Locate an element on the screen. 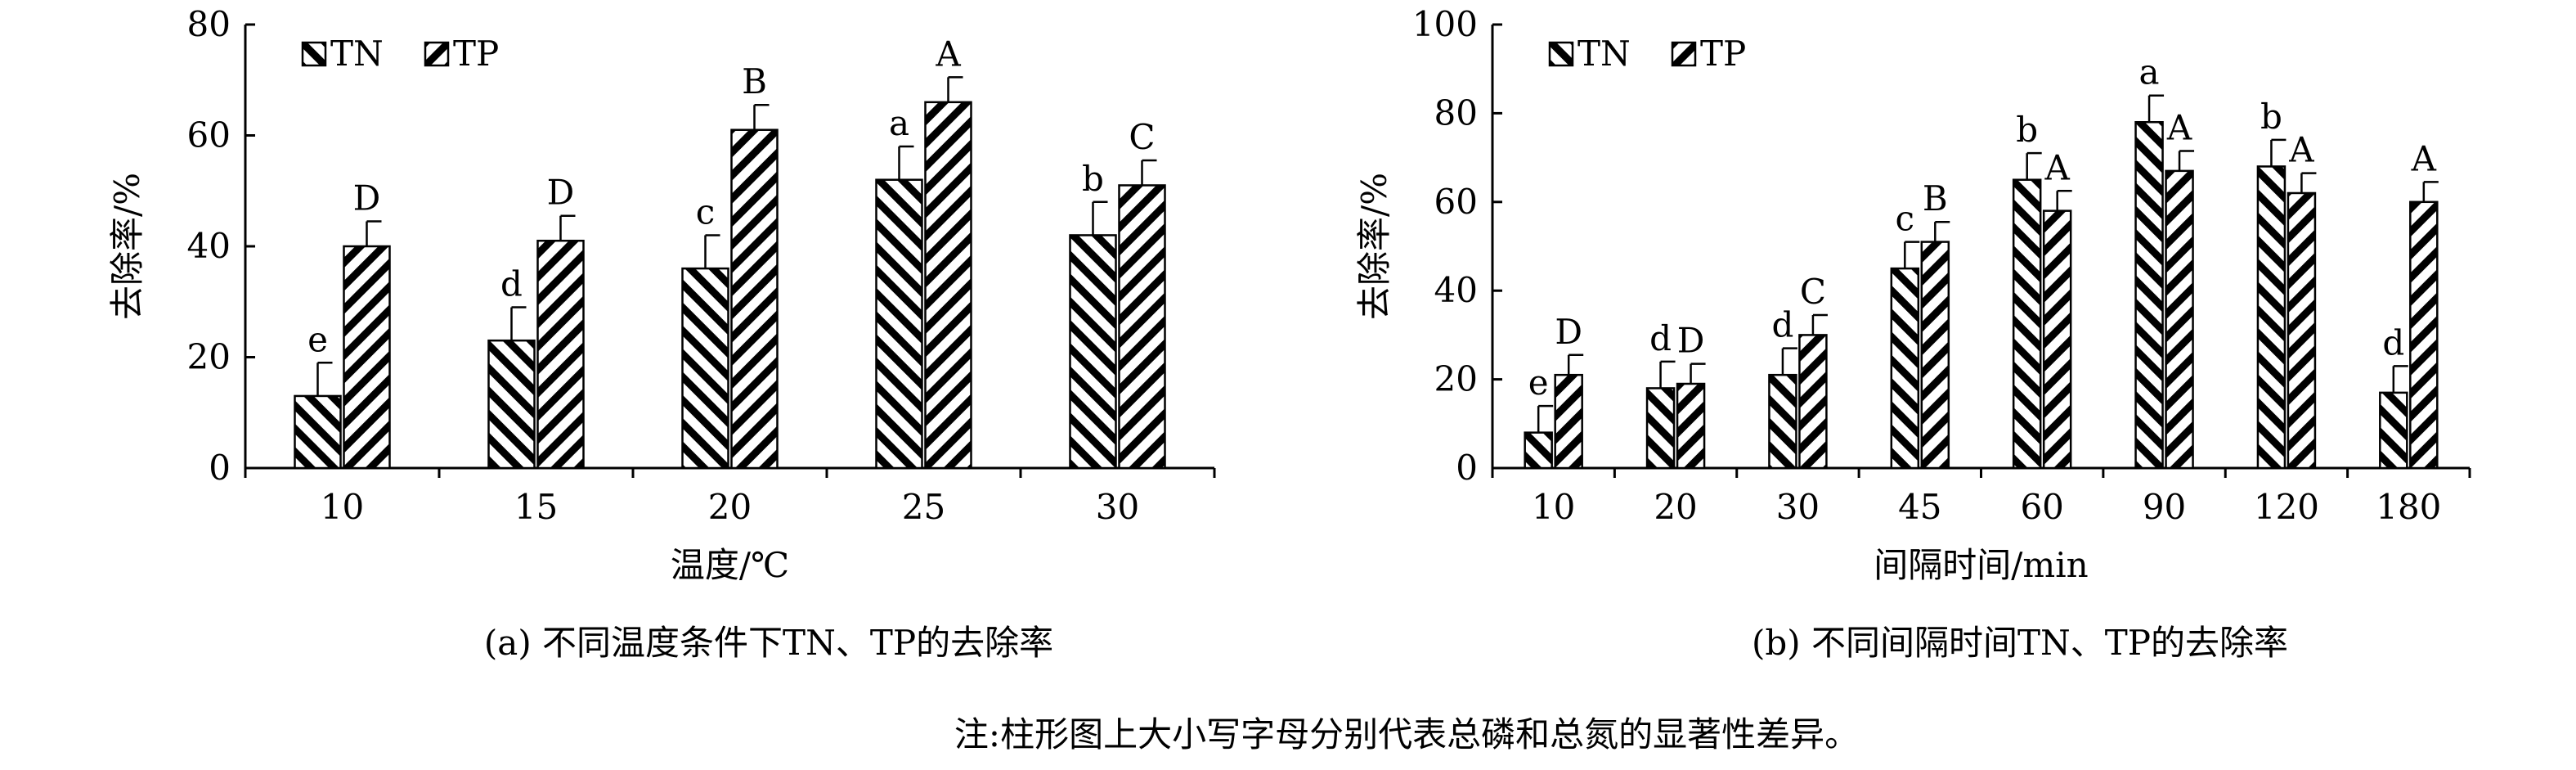  x-axis-title: 温度/℃ is located at coordinates (730, 565).